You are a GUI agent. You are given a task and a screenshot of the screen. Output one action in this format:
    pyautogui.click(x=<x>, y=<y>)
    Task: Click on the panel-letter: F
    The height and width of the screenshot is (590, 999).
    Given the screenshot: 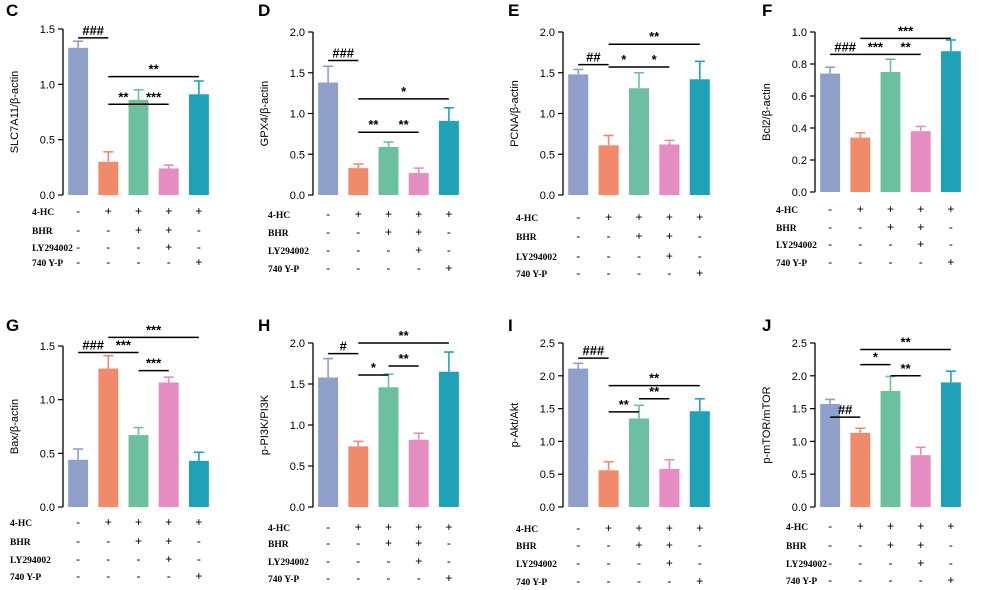 What is the action you would take?
    pyautogui.click(x=767, y=10)
    